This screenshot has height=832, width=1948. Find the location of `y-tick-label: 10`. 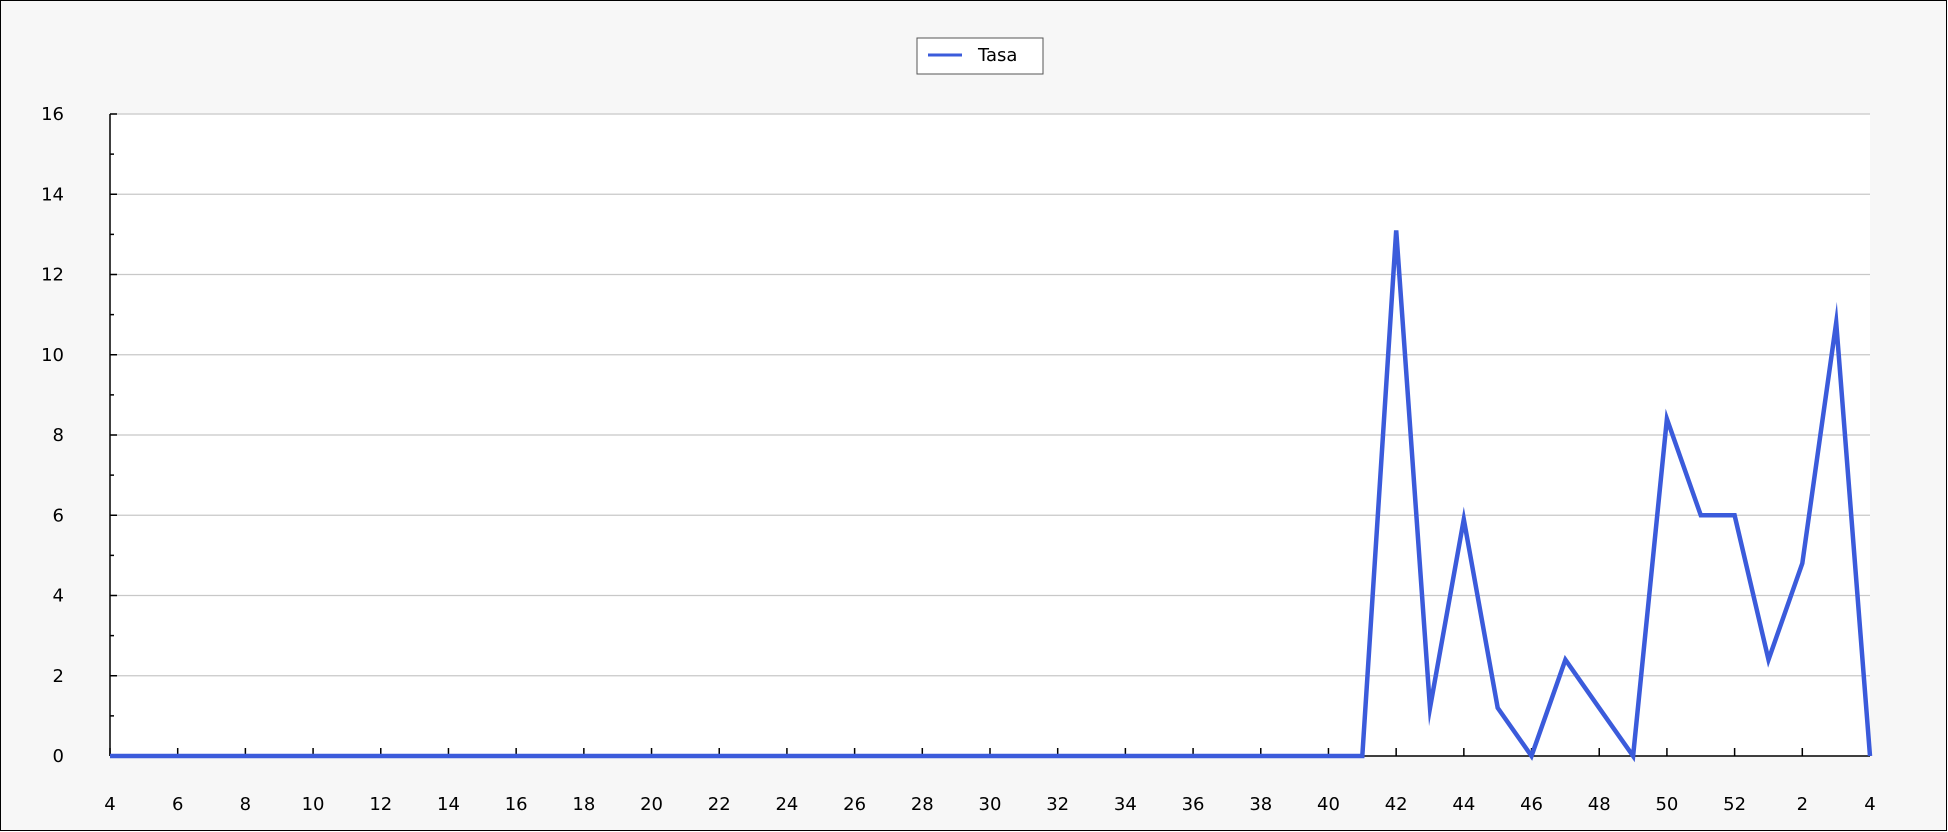

y-tick-label: 10 is located at coordinates (52, 355).